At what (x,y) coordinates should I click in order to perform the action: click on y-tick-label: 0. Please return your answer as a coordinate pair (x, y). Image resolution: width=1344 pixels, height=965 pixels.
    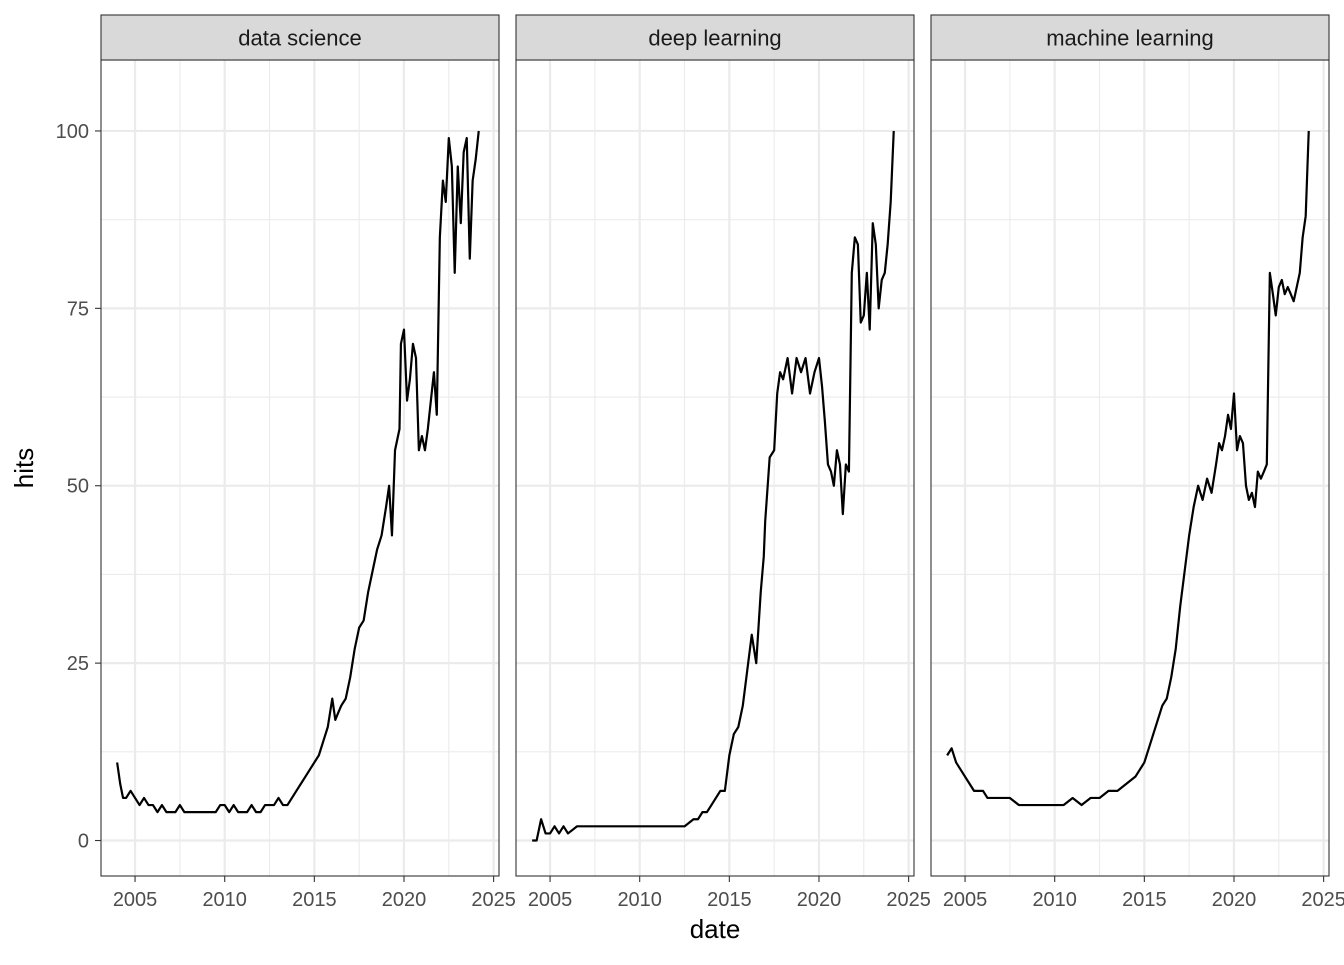
    Looking at the image, I should click on (83, 842).